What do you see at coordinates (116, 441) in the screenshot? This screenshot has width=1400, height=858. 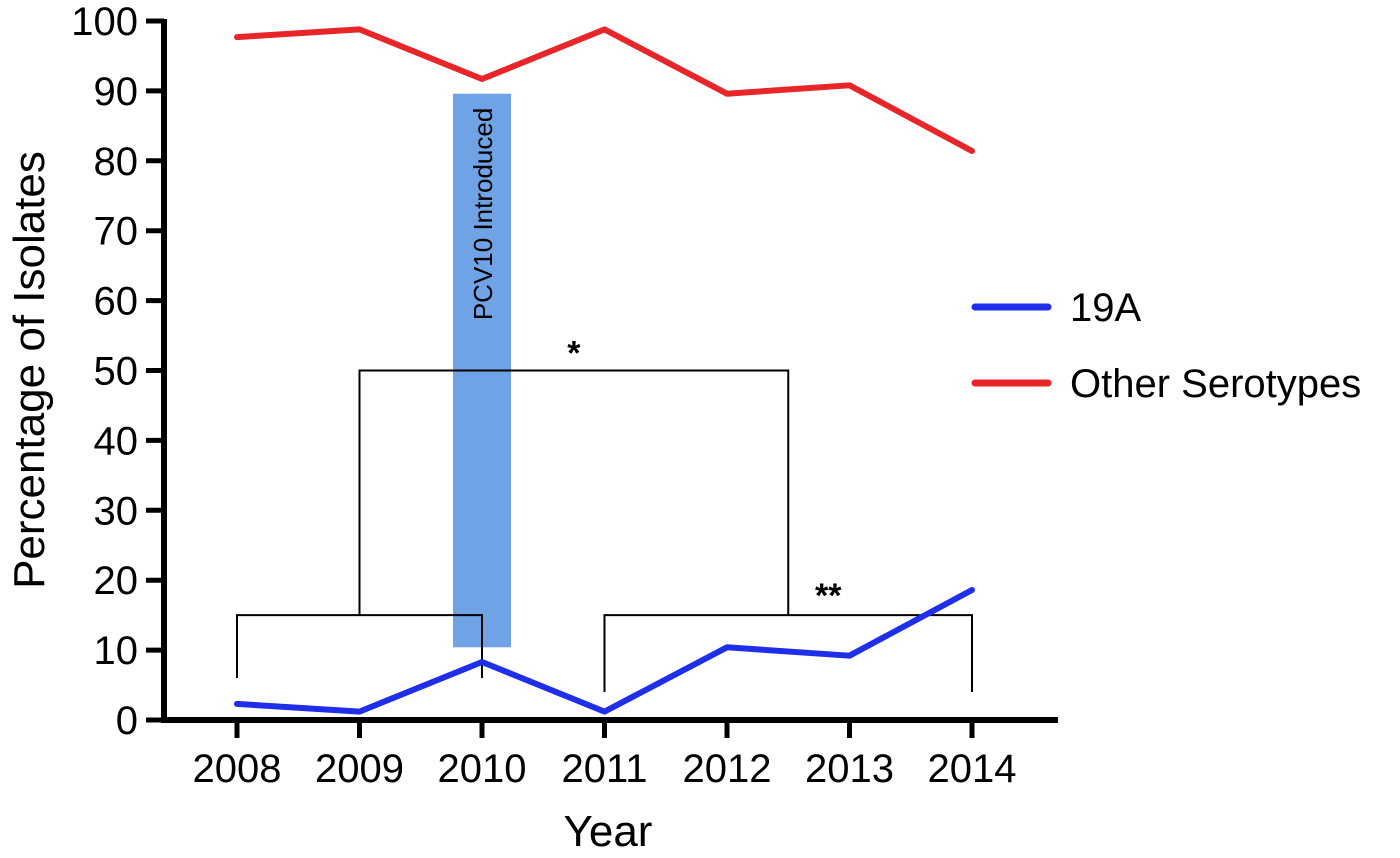 I see `y-tick-label: 40` at bounding box center [116, 441].